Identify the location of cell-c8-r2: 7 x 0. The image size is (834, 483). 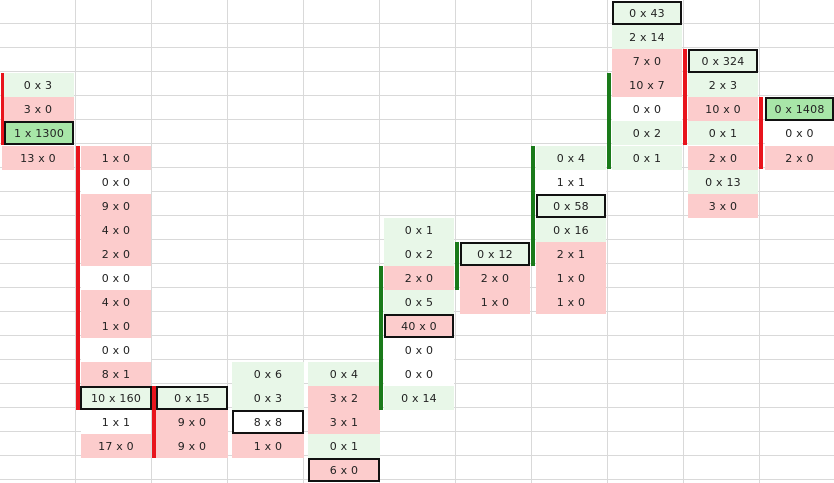
(647, 61).